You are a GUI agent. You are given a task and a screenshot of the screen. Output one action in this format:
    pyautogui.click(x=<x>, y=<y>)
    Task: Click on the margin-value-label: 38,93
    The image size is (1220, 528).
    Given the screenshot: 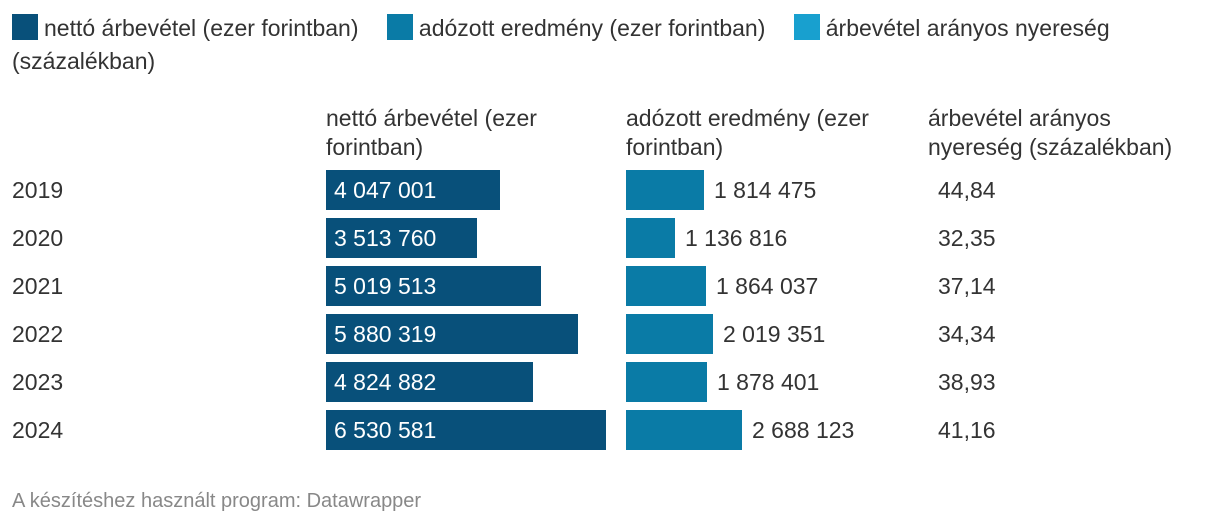 What is the action you would take?
    pyautogui.click(x=967, y=382)
    